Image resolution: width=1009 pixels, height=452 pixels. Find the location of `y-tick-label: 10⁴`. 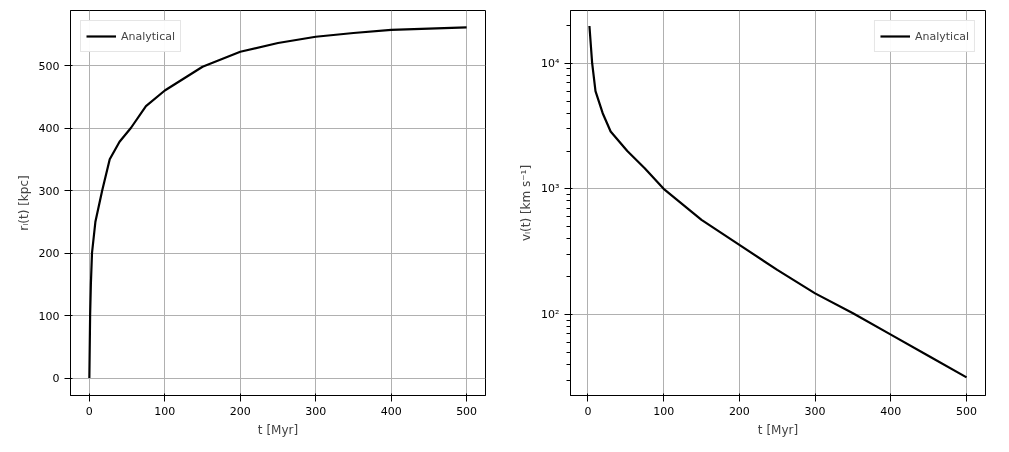

y-tick-label: 10⁴ is located at coordinates (551, 63).